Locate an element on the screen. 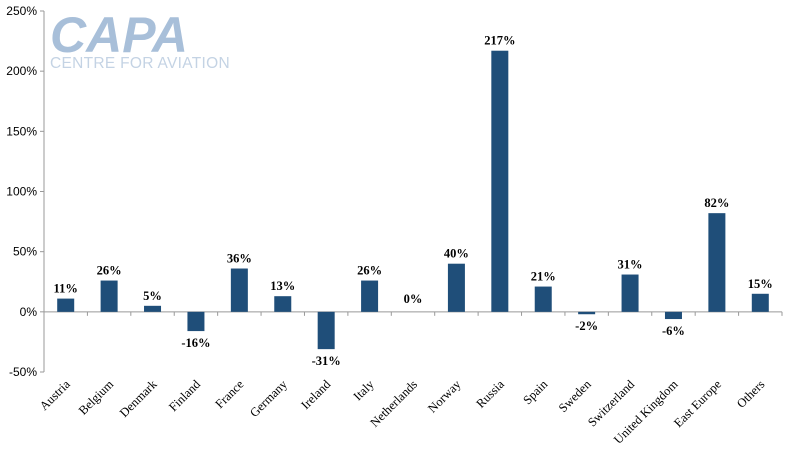  y-tick-label: 100% is located at coordinates (21, 192).